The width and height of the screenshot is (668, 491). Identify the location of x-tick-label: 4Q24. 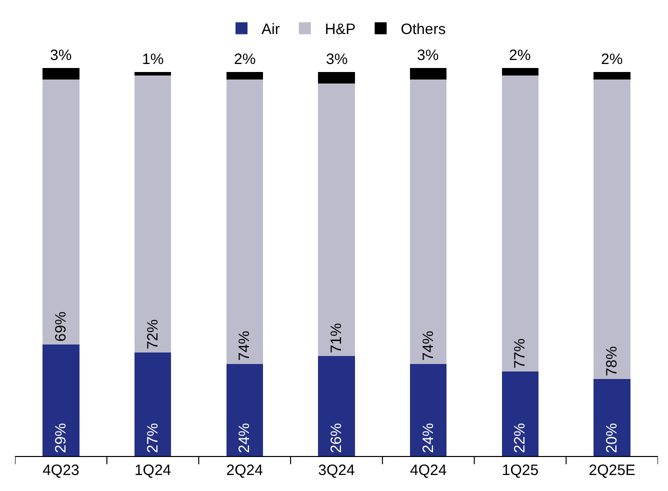
(428, 470).